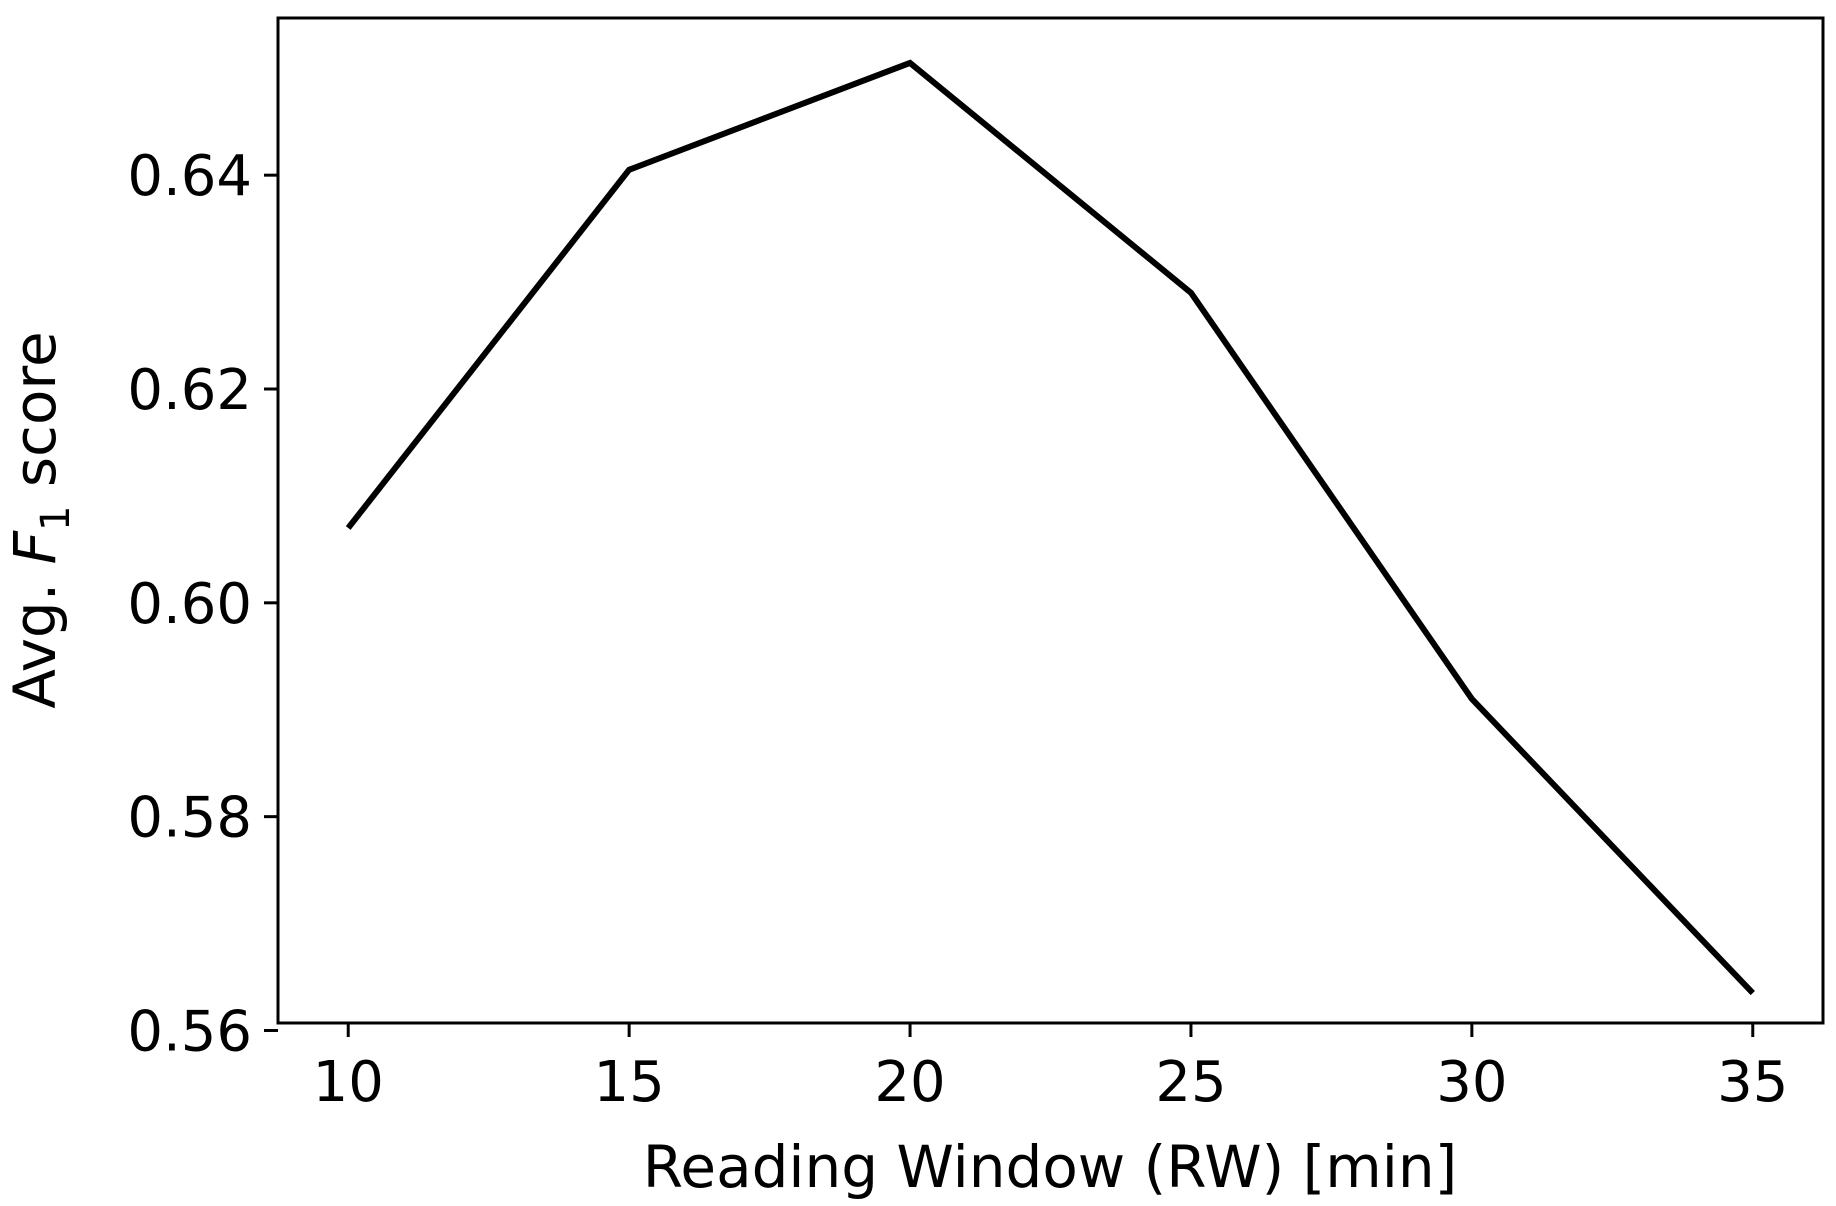  What do you see at coordinates (35, 418) in the screenshot?
I see `y-axis-label-suffix: score` at bounding box center [35, 418].